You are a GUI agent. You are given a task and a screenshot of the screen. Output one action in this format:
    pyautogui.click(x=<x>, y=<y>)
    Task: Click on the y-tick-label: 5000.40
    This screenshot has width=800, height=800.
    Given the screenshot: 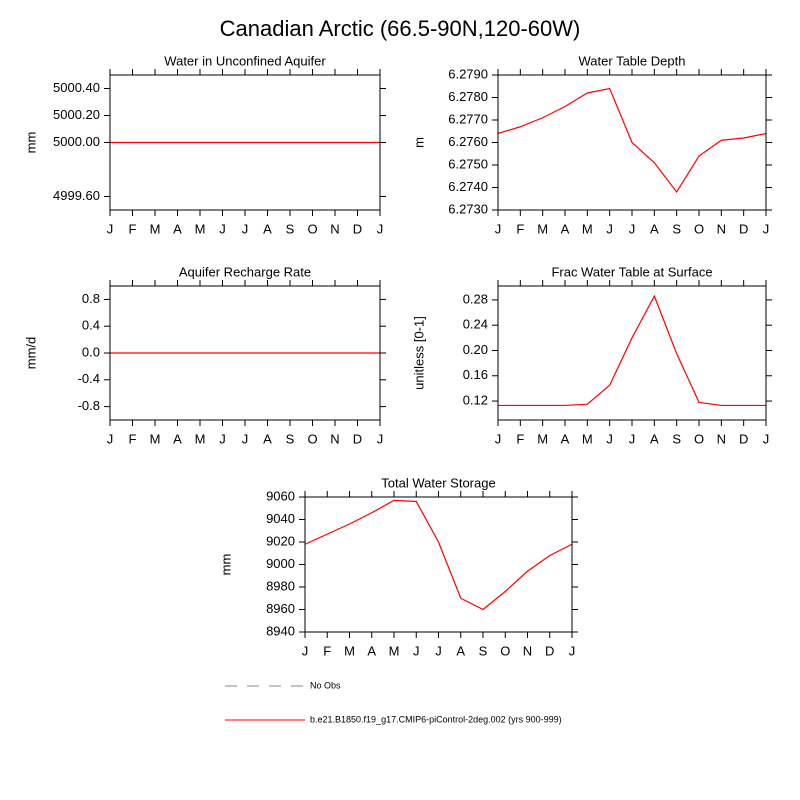 What is the action you would take?
    pyautogui.click(x=76, y=87)
    